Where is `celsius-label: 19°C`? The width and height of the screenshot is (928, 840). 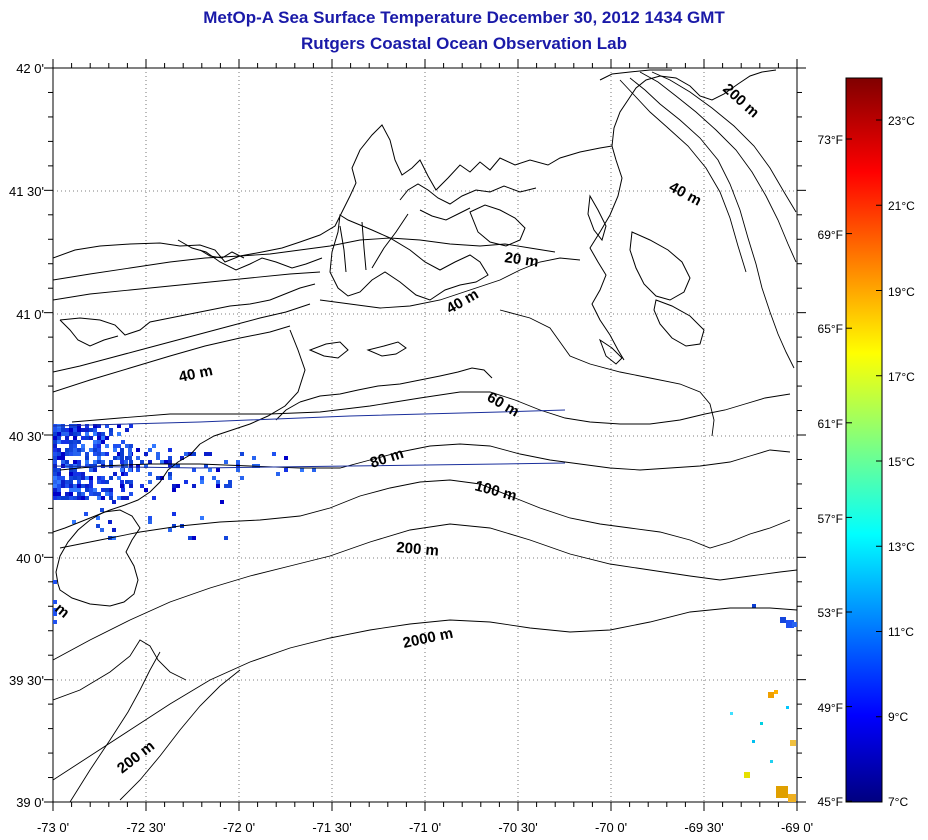 celsius-label: 19°C is located at coordinates (901, 292).